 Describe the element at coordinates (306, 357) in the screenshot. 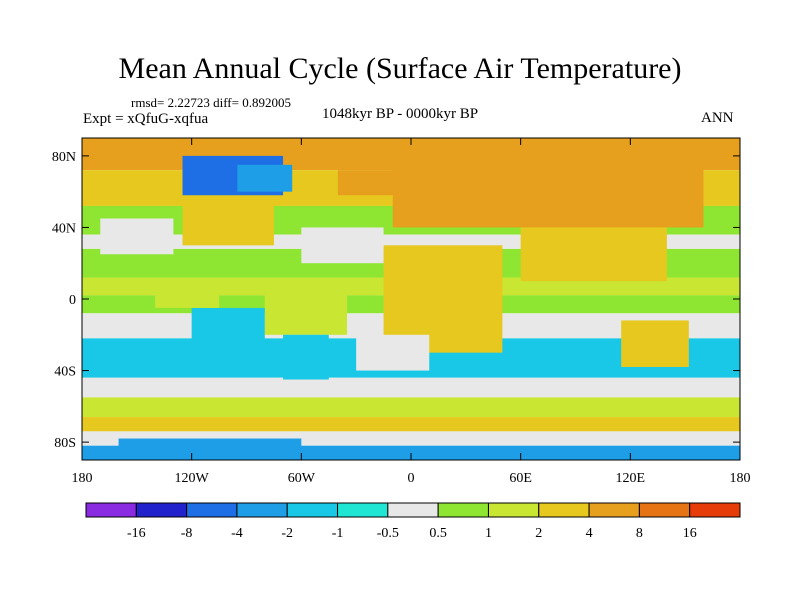

I see `map-region-s-america-cool` at that location.